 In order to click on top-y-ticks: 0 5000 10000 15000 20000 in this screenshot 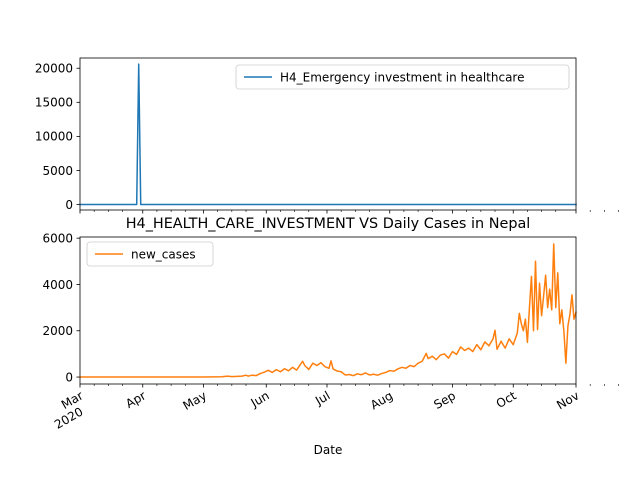, I will do `click(57, 137)`.